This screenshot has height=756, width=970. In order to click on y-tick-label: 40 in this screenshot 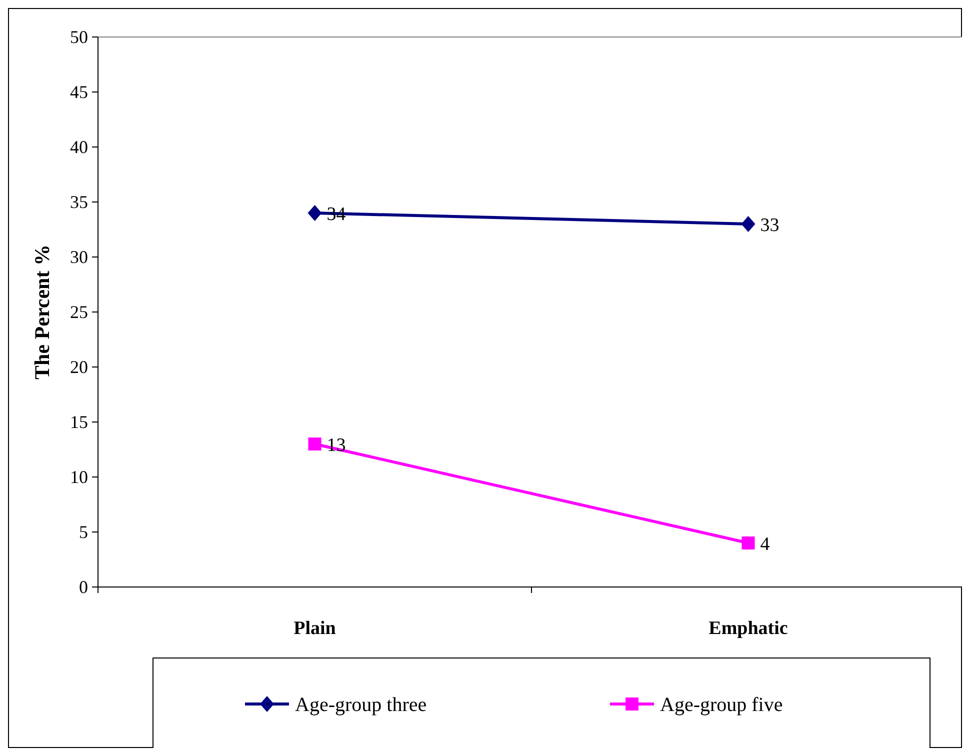, I will do `click(79, 147)`.